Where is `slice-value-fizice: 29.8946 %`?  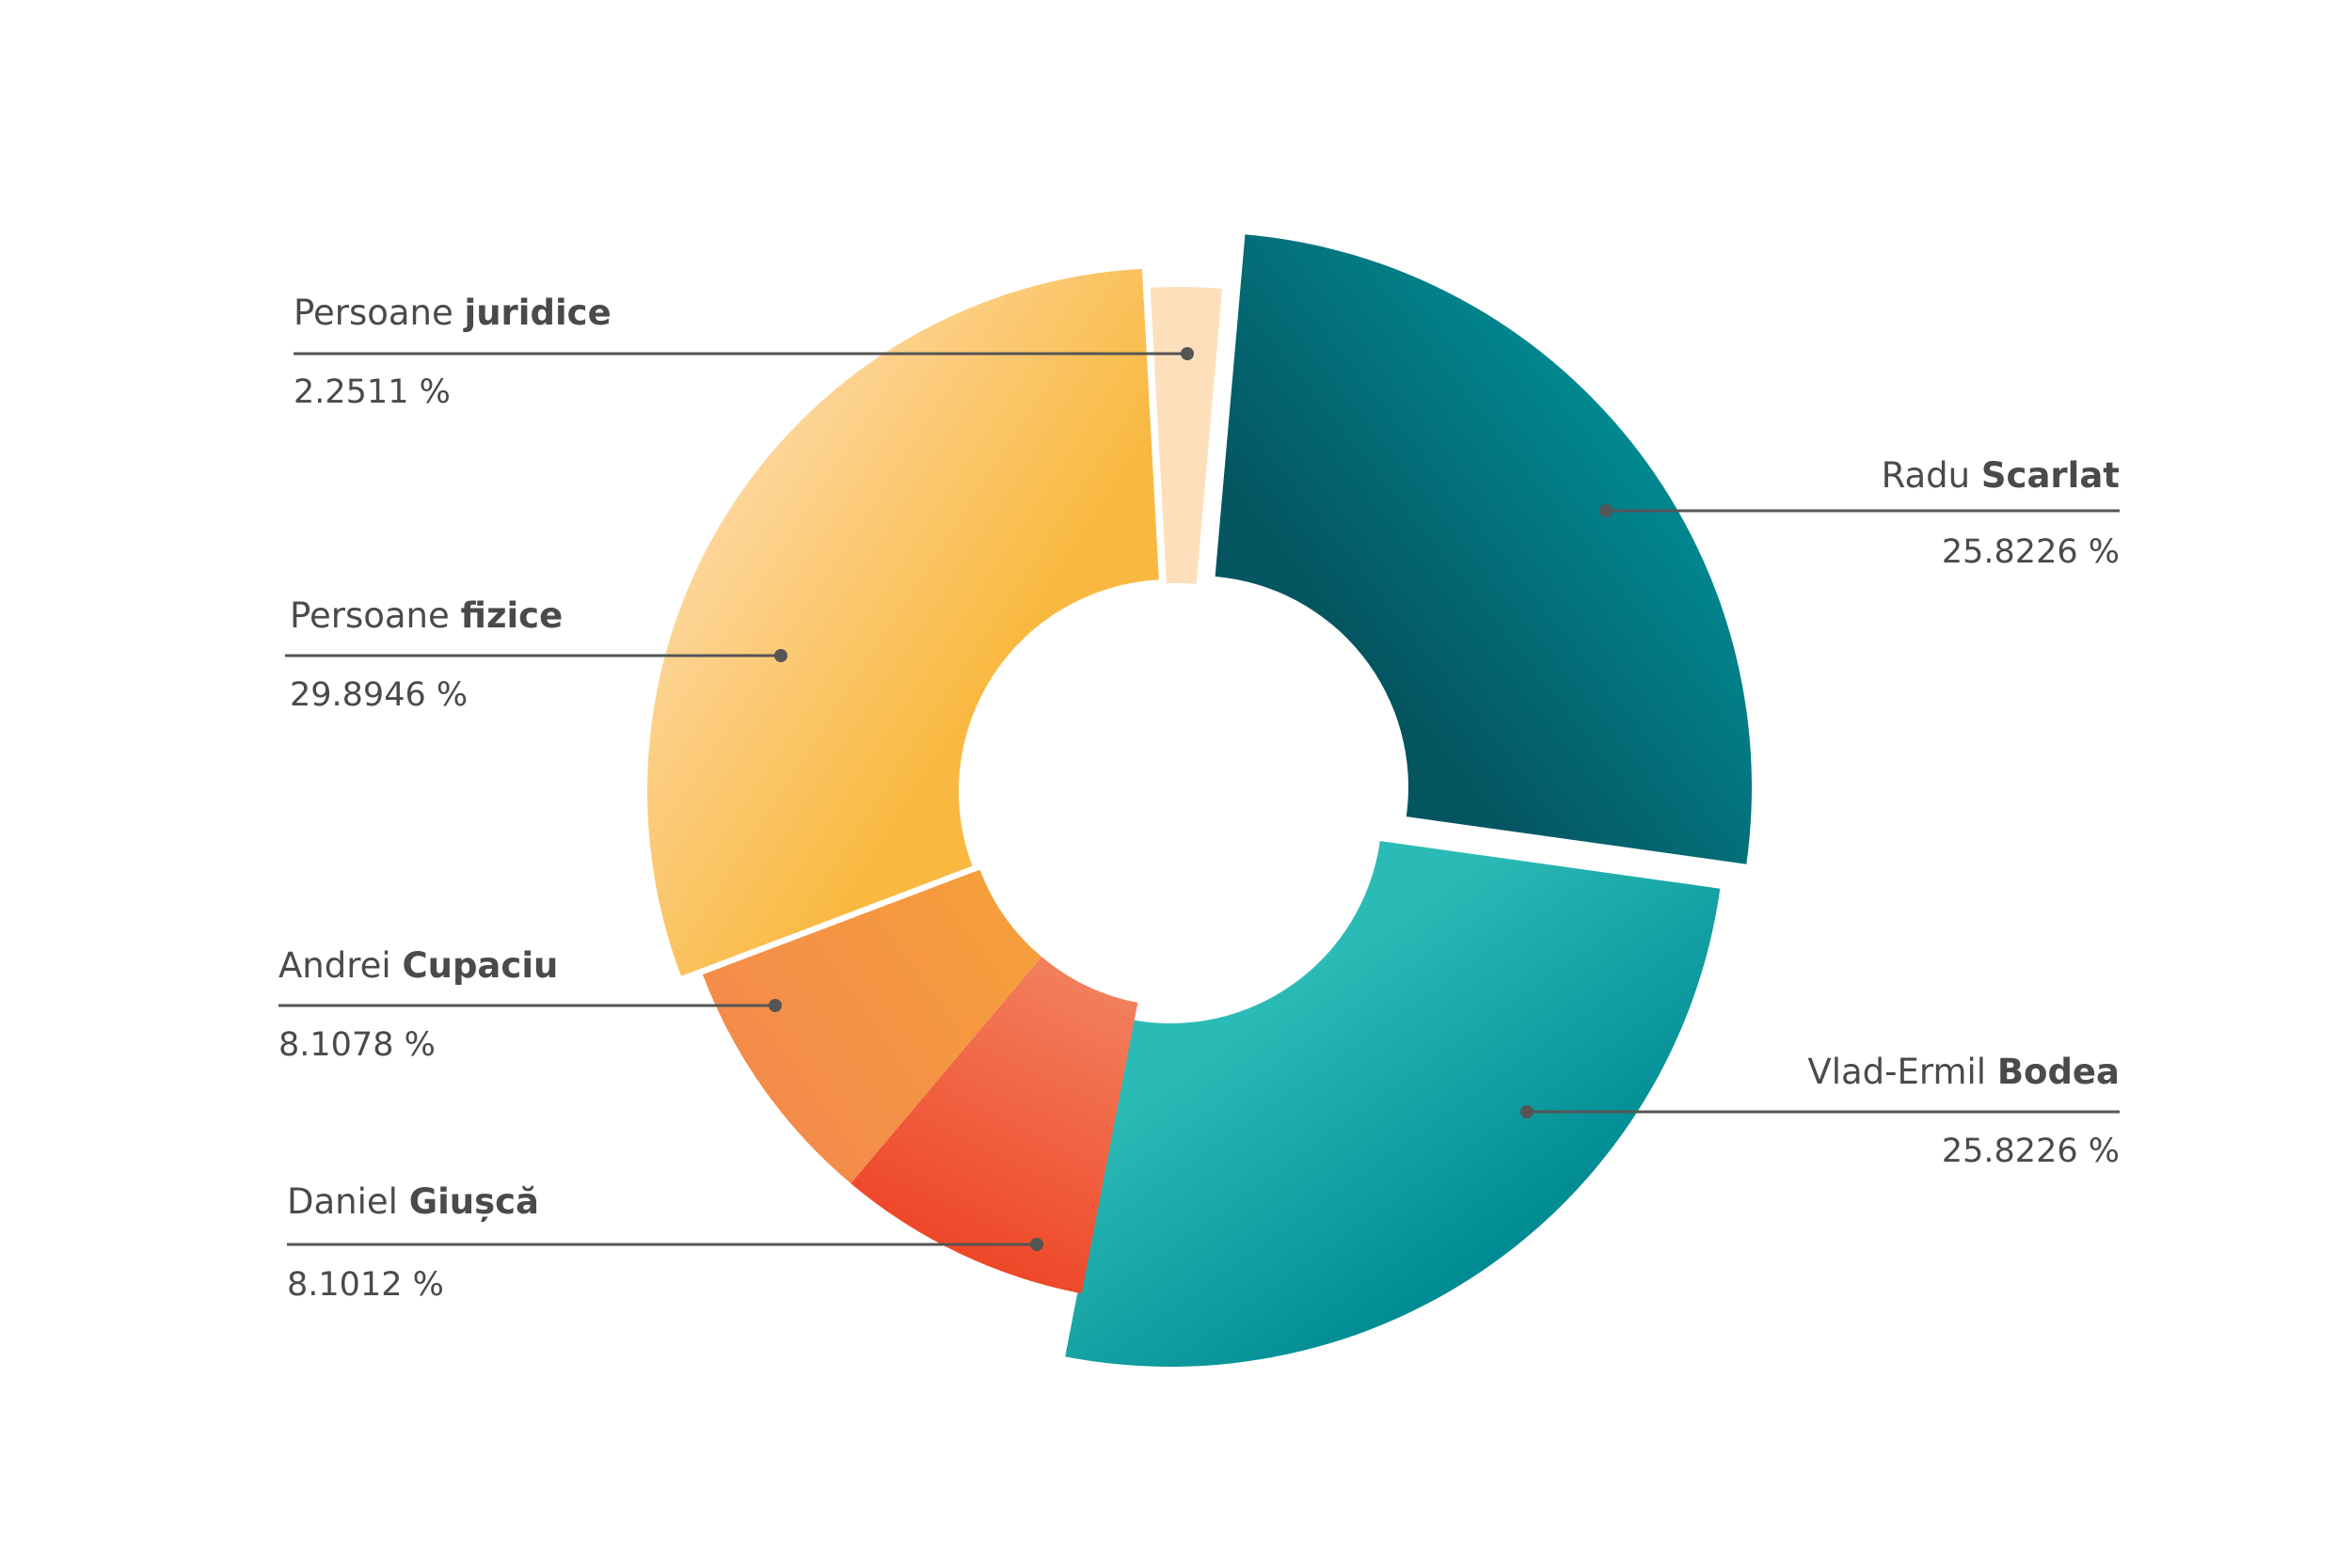
slice-value-fizice: 29.8946 % is located at coordinates (379, 695).